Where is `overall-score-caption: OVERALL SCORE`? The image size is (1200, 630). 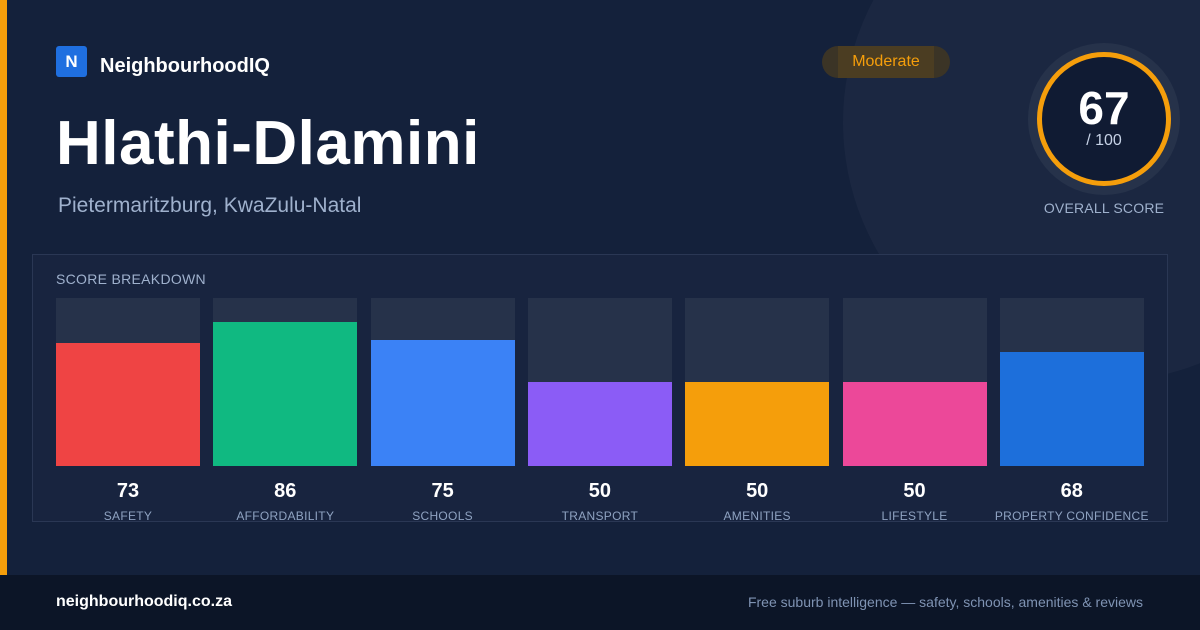 overall-score-caption: OVERALL SCORE is located at coordinates (1104, 208).